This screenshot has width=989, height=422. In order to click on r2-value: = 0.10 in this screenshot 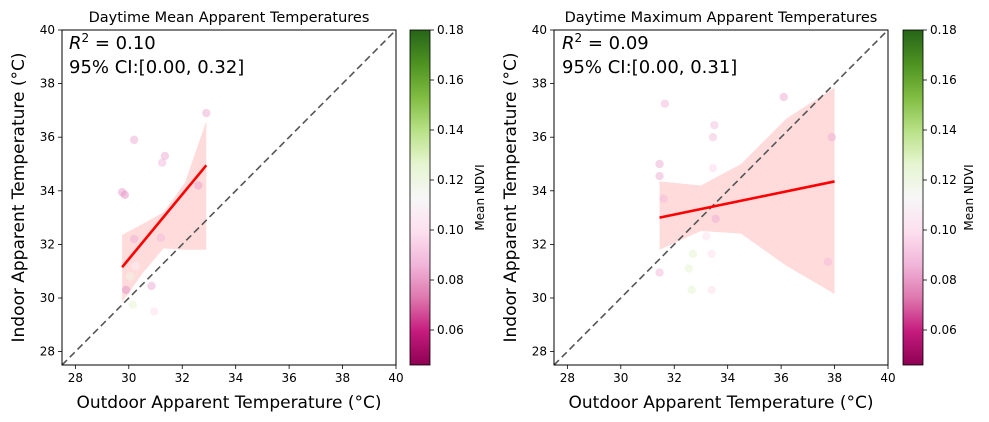, I will do `click(122, 43)`.